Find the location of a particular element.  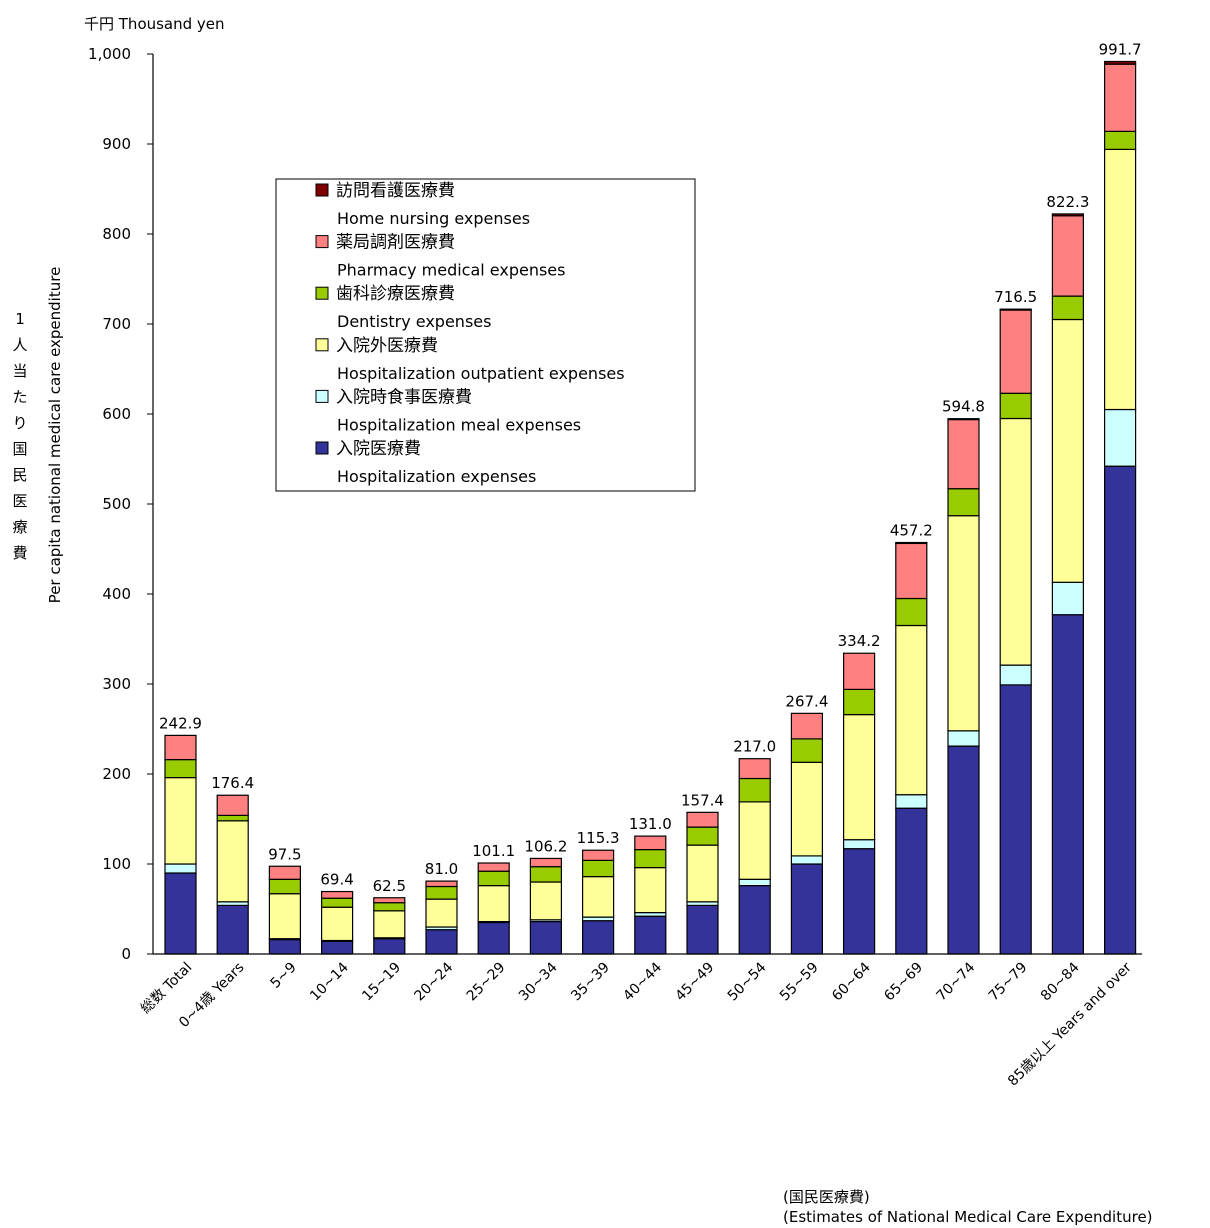

y-tick-label: 400 is located at coordinates (116, 594).